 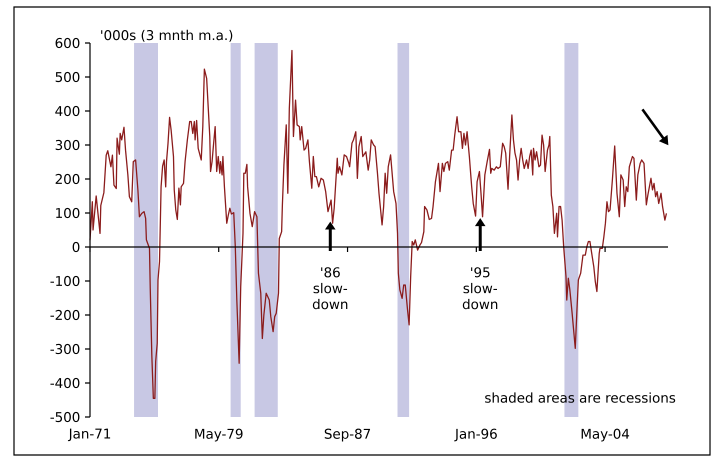 I want to click on y-tick-label: 600, so click(x=68, y=43).